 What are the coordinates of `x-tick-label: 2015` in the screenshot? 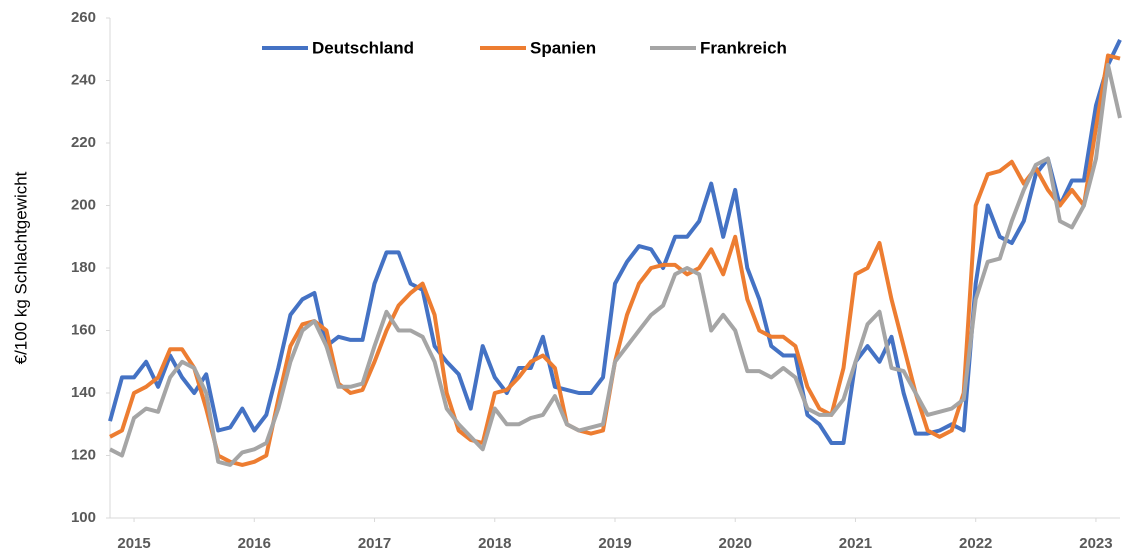 It's located at (133, 543).